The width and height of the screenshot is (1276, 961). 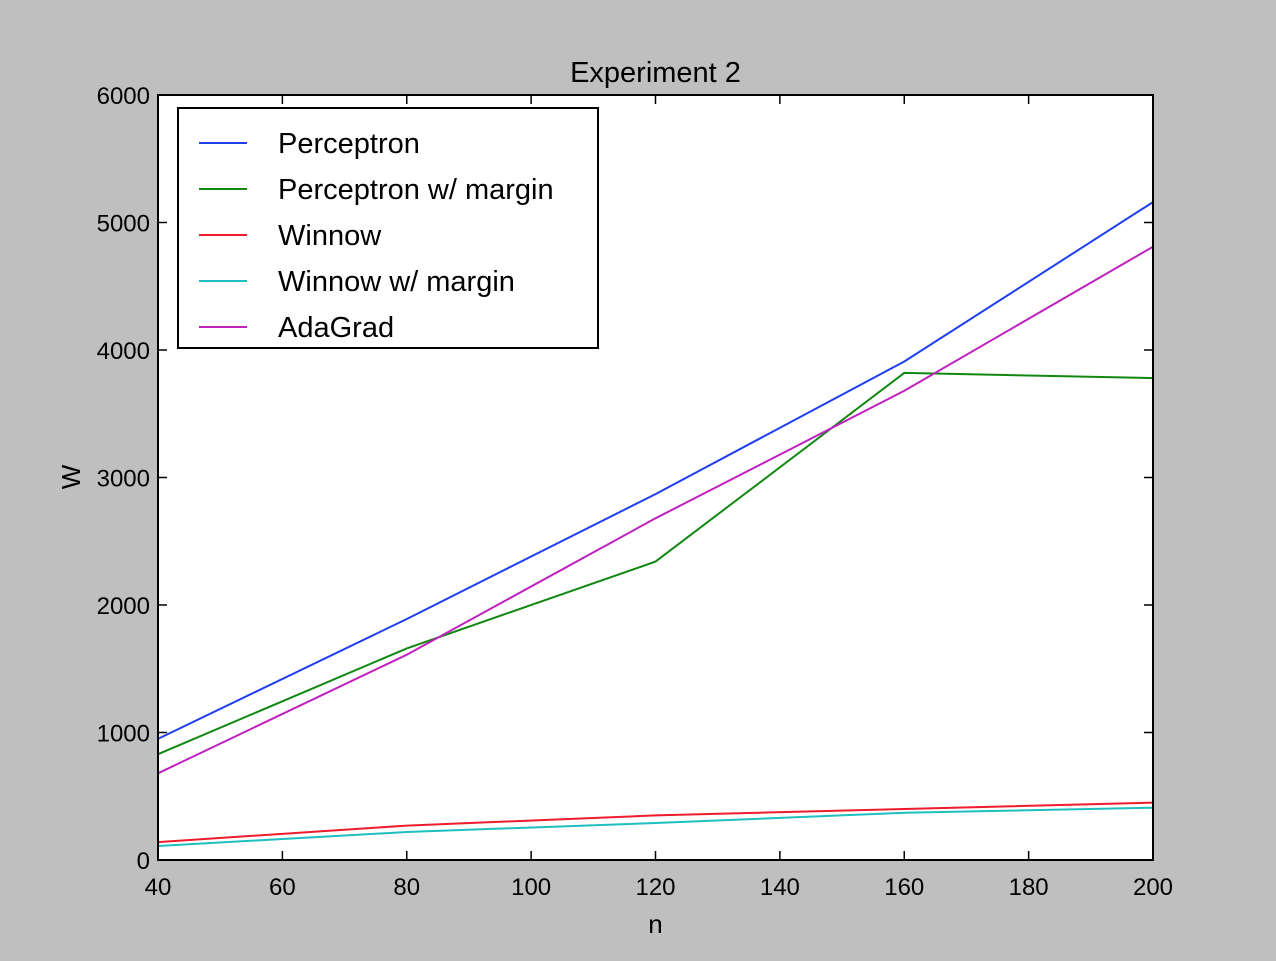 What do you see at coordinates (123, 224) in the screenshot?
I see `y-tick-label: 5000` at bounding box center [123, 224].